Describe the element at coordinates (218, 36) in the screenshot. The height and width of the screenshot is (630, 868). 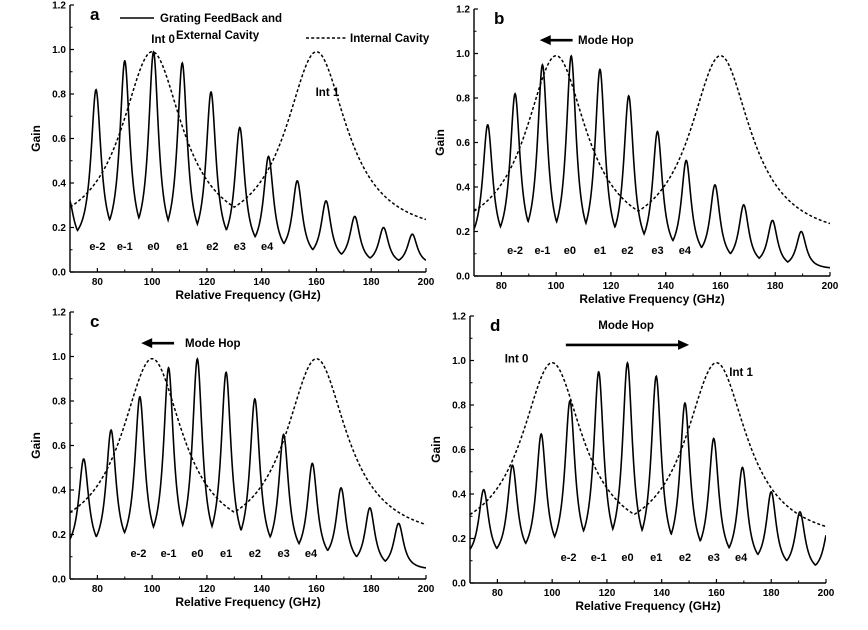
I see `legend-label-solid-line2: External Cavity` at that location.